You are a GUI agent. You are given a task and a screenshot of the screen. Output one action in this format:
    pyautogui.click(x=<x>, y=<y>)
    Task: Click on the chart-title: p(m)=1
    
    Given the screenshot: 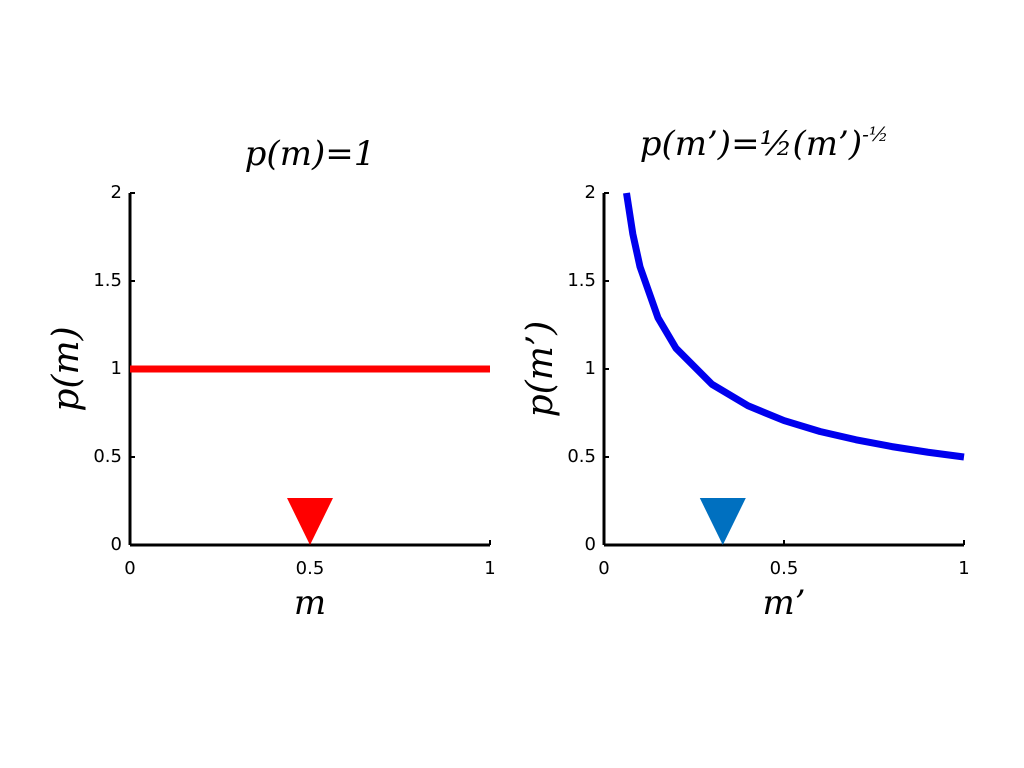 What is the action you would take?
    pyautogui.click(x=310, y=154)
    